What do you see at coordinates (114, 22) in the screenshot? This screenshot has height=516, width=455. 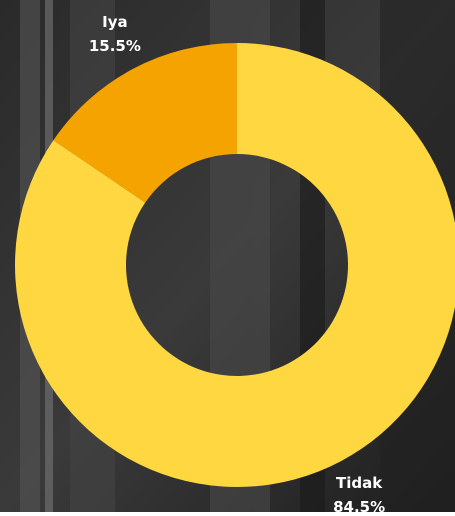 I see `slice-label: Iya` at bounding box center [114, 22].